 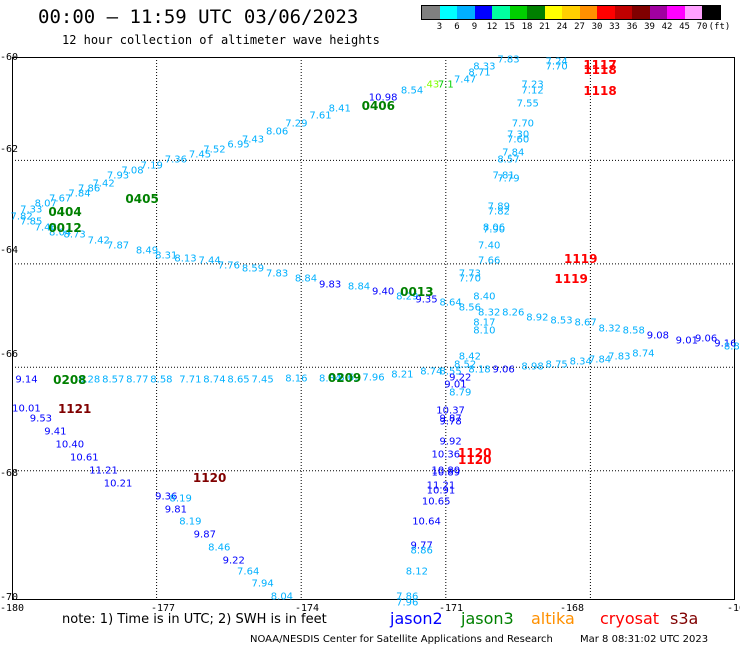 What do you see at coordinates (561, 321) in the screenshot?
I see `swh-value: 8.53` at bounding box center [561, 321].